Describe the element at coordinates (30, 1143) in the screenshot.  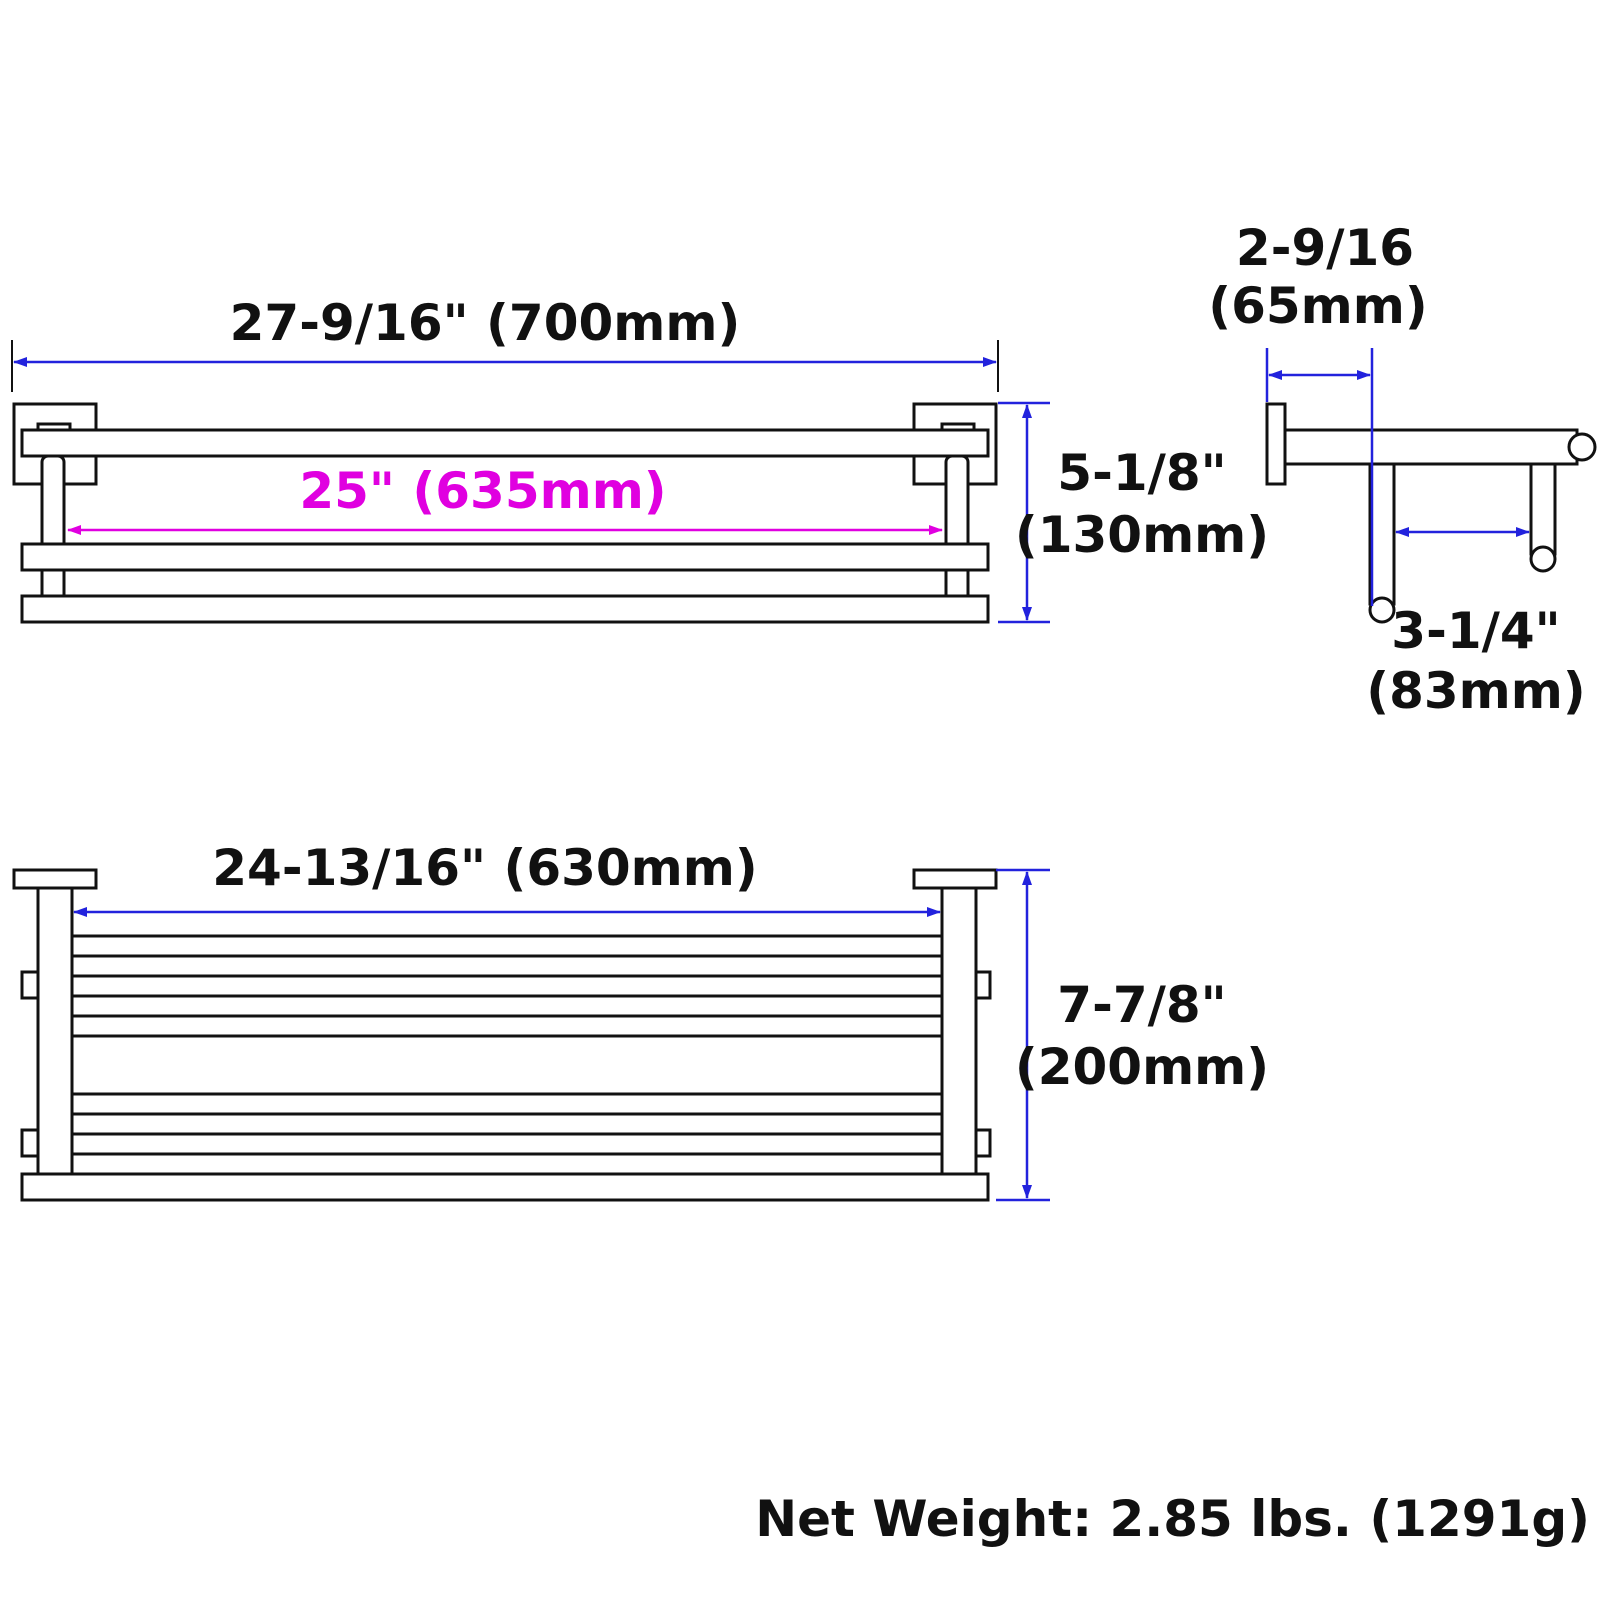
I see `top-left-nub-lower` at that location.